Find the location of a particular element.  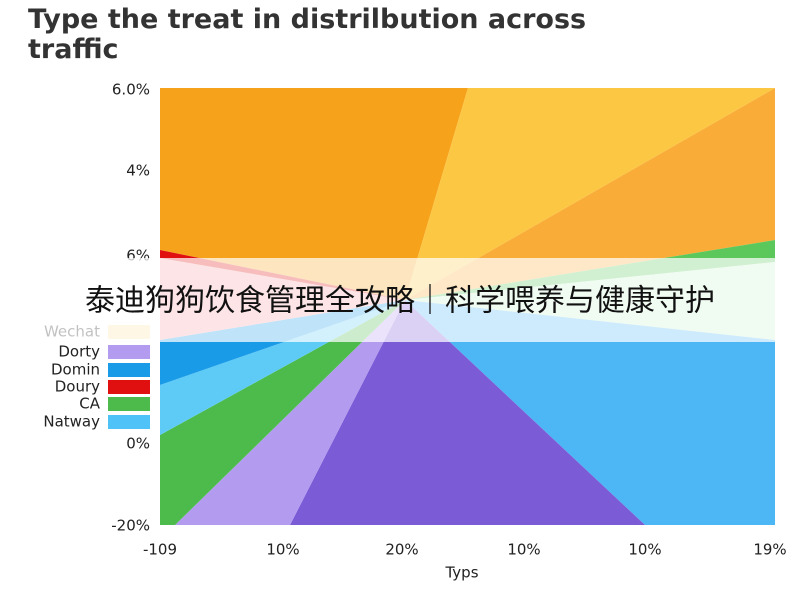

title-line: Type the treat in distrilbution across is located at coordinates (307, 19).